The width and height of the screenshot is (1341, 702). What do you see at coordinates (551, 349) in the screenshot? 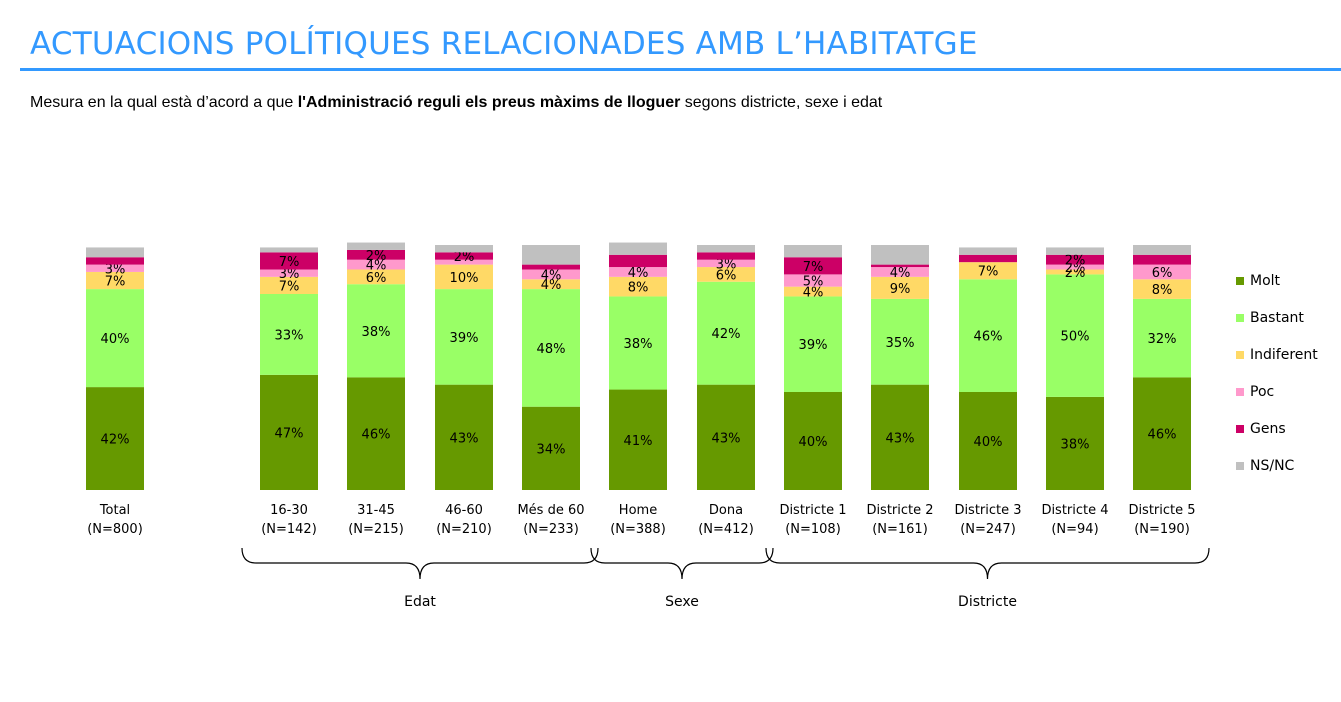
I see `data-label: 48%` at bounding box center [551, 349].